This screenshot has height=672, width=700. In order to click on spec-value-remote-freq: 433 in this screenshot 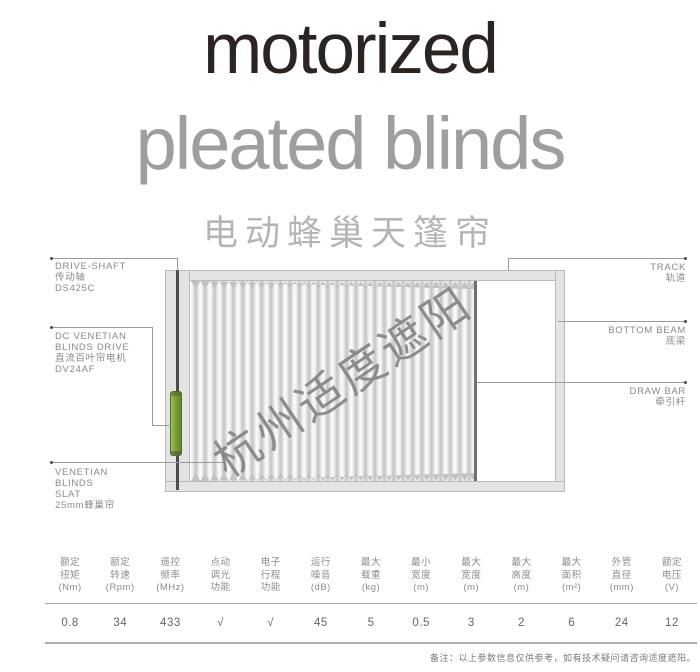, I will do `click(170, 623)`.